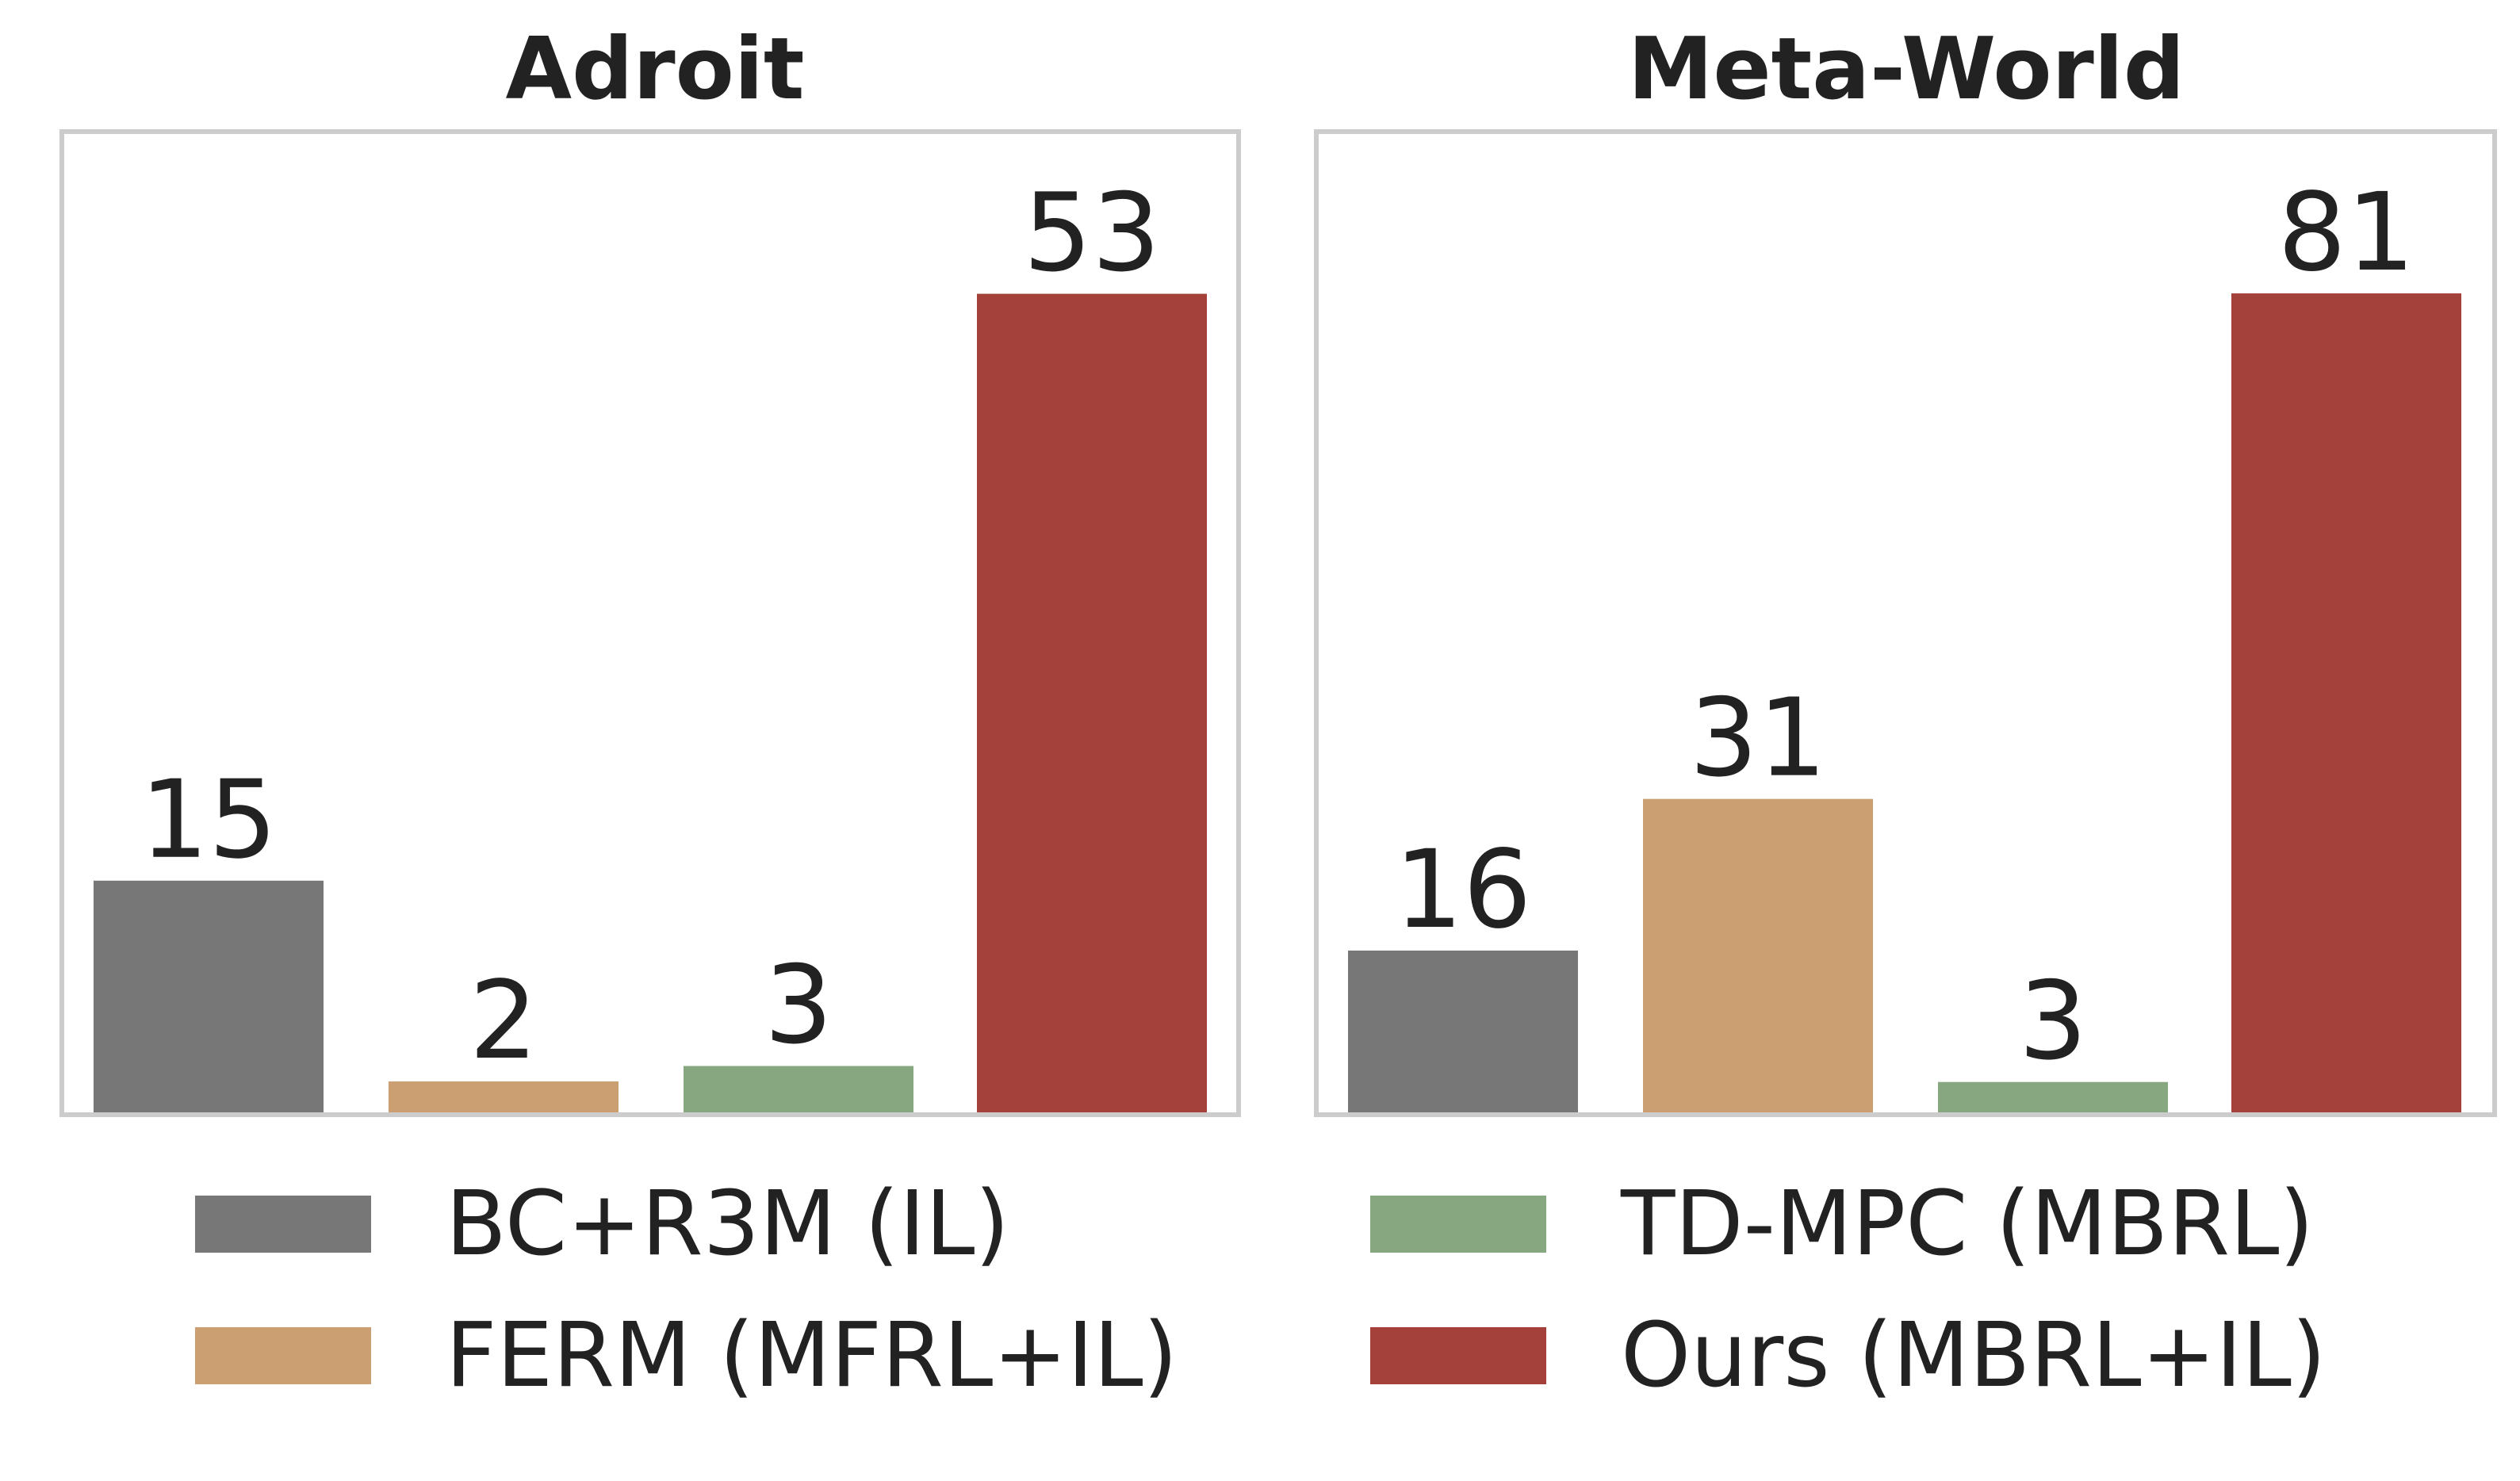 Image resolution: width=2520 pixels, height=1481 pixels. Describe the element at coordinates (655, 69) in the screenshot. I see `panel-title: Adroit` at that location.